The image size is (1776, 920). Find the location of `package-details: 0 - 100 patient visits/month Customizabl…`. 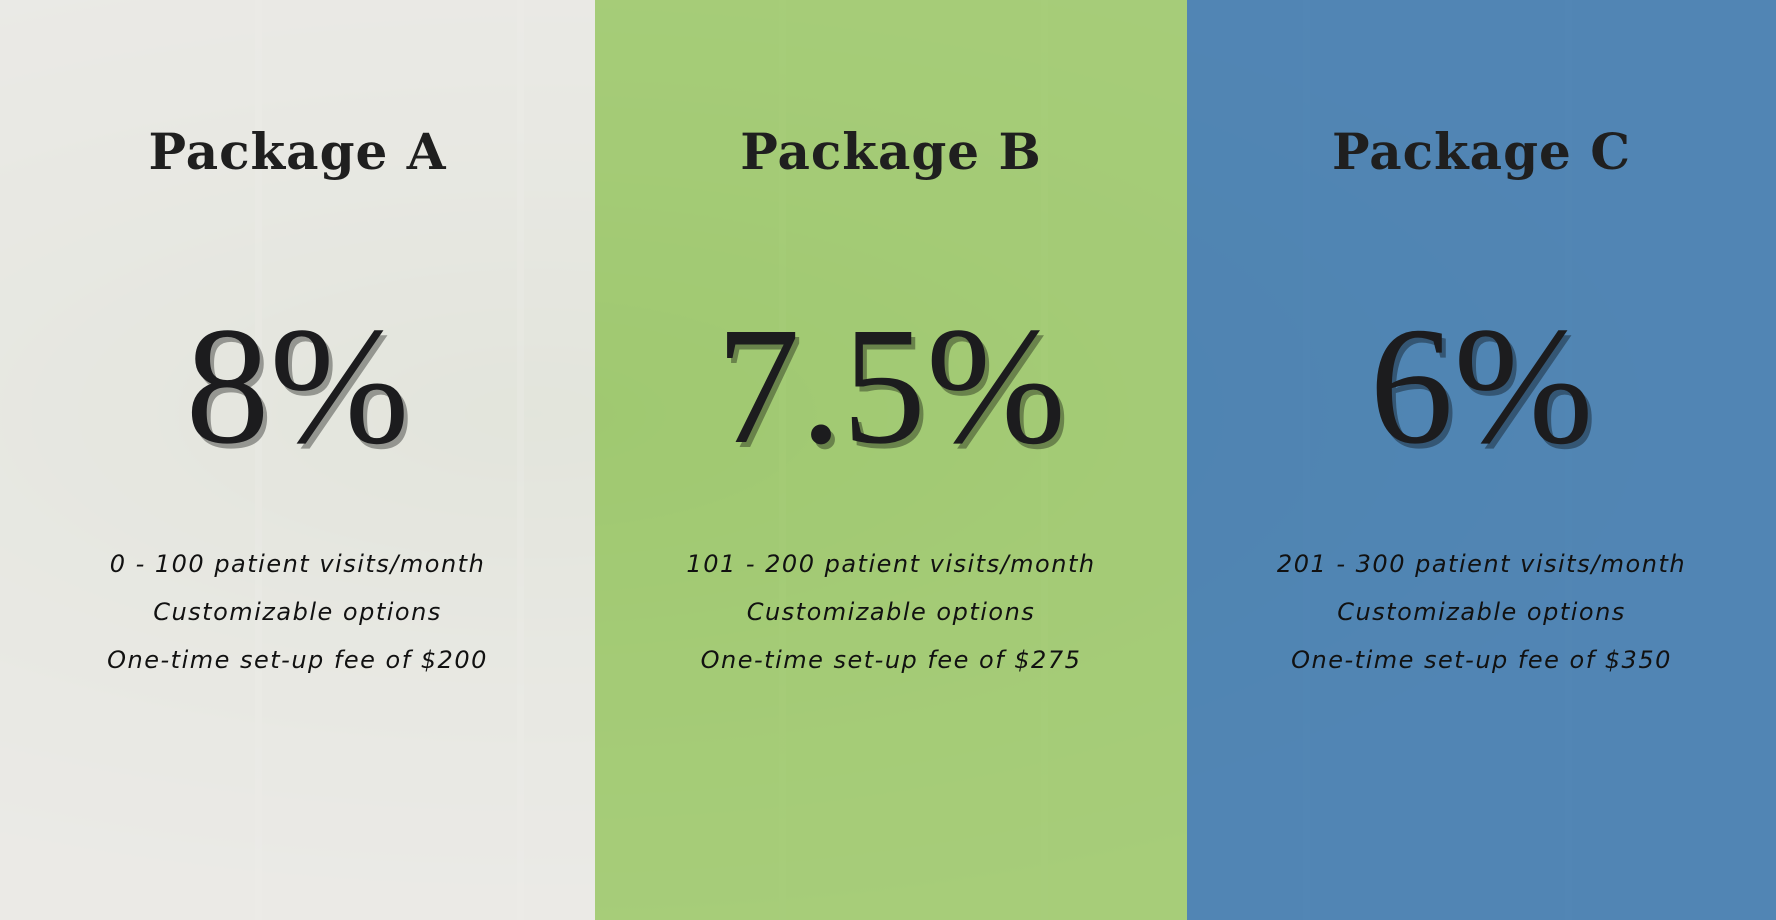

package-details: 0 - 100 patient visits/month Customizabl… is located at coordinates (297, 612).